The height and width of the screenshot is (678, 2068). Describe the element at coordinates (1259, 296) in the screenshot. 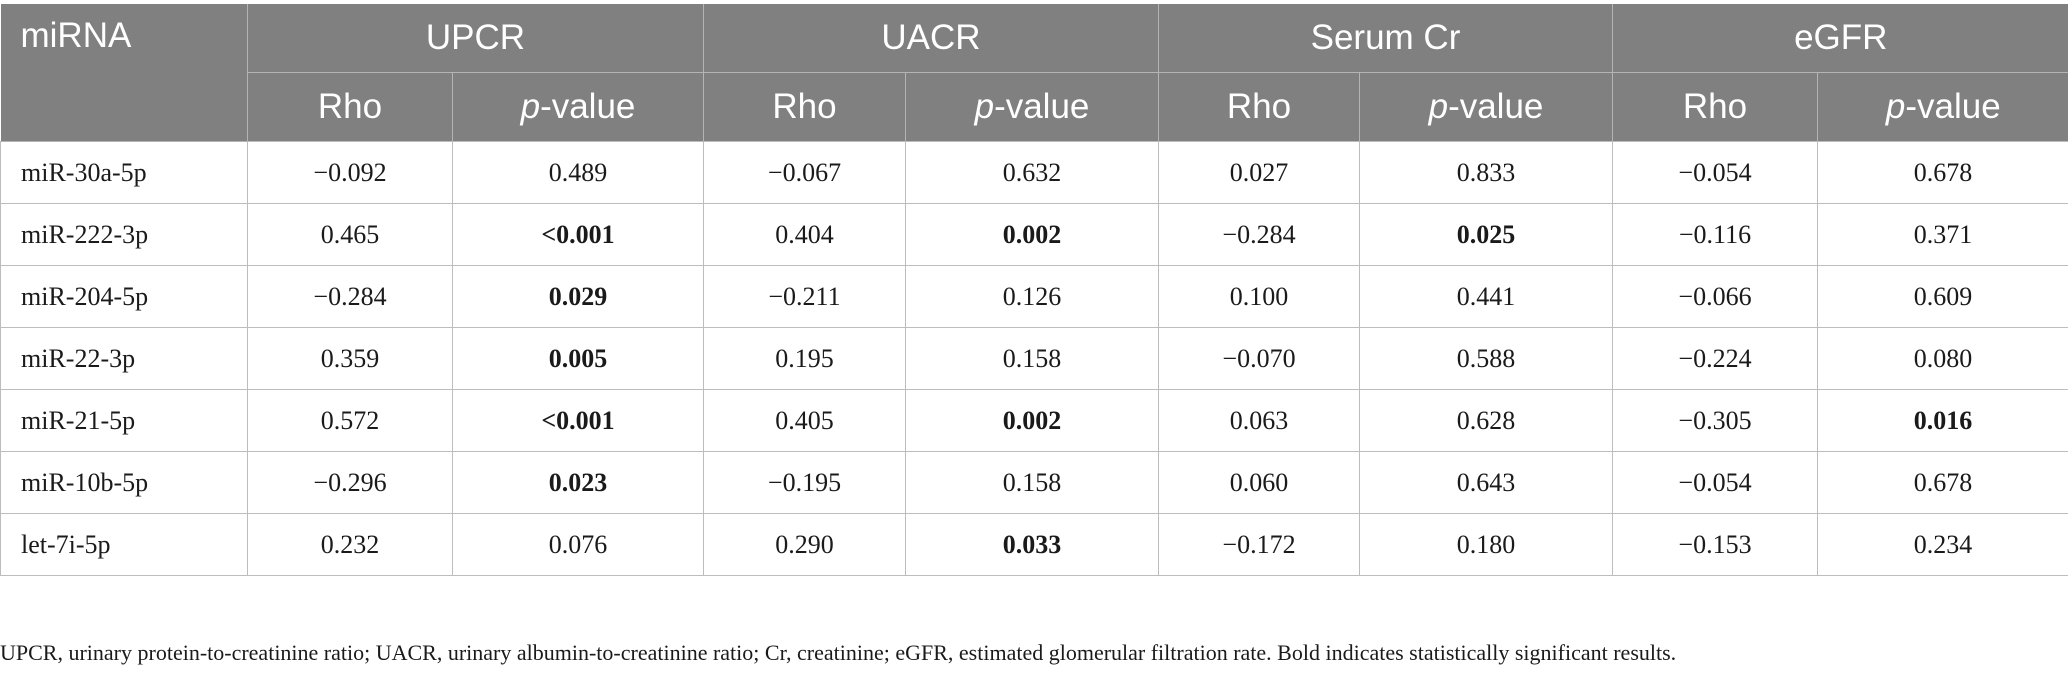

I see `rho-cell: 0.100` at that location.